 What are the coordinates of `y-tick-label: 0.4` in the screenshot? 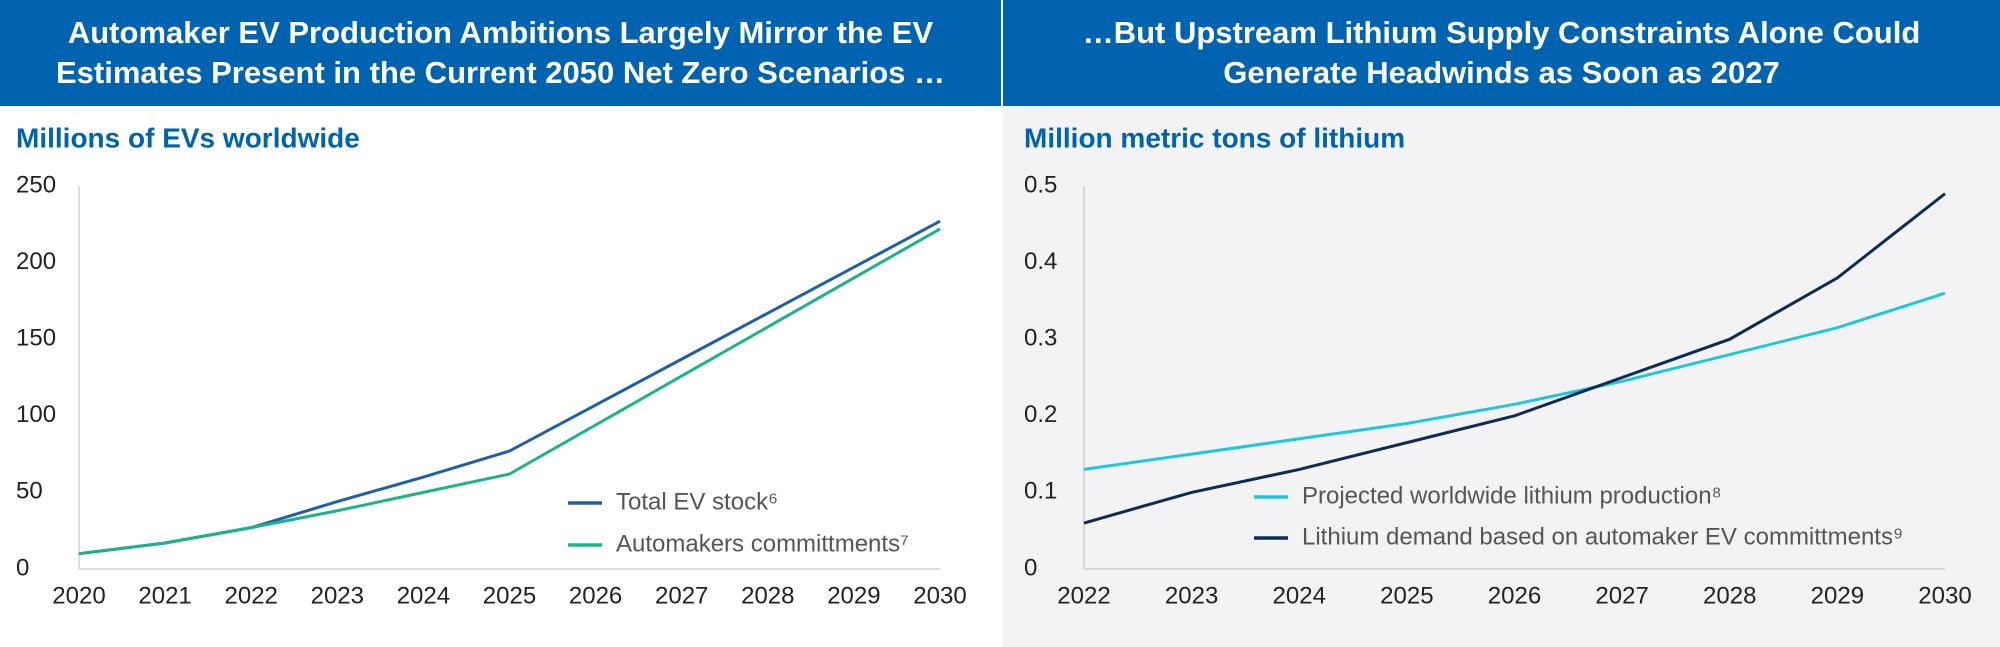 It's located at (1040, 261).